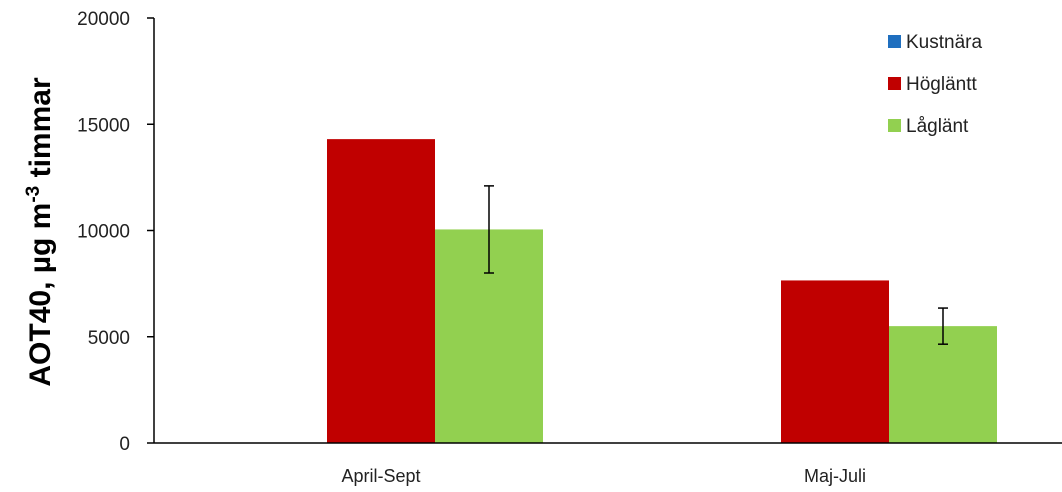  I want to click on y-tick-label: 20000, so click(103, 19).